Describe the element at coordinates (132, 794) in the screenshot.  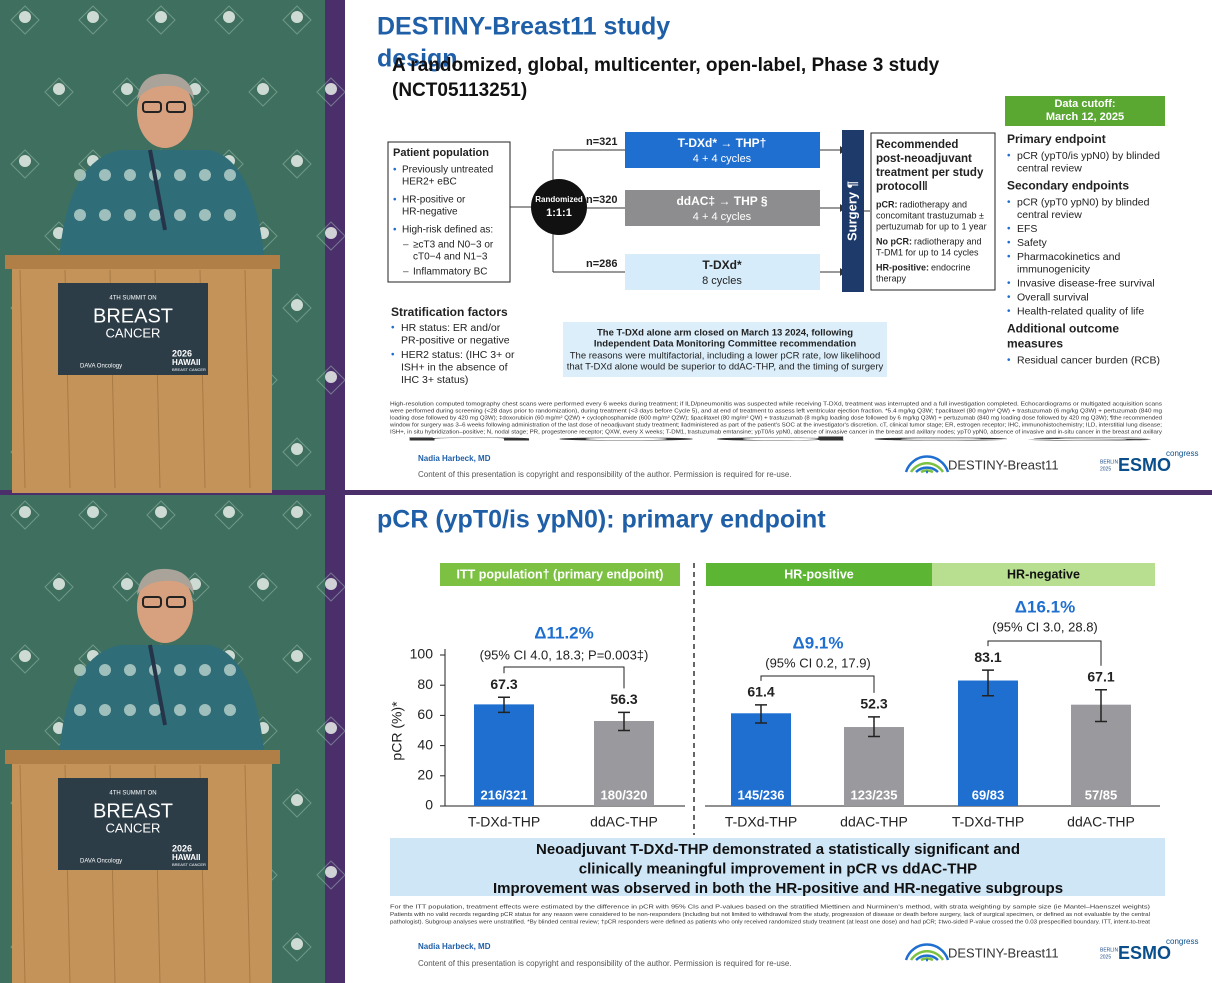
I see `sign-text: 4TH SUMMIT ON` at that location.